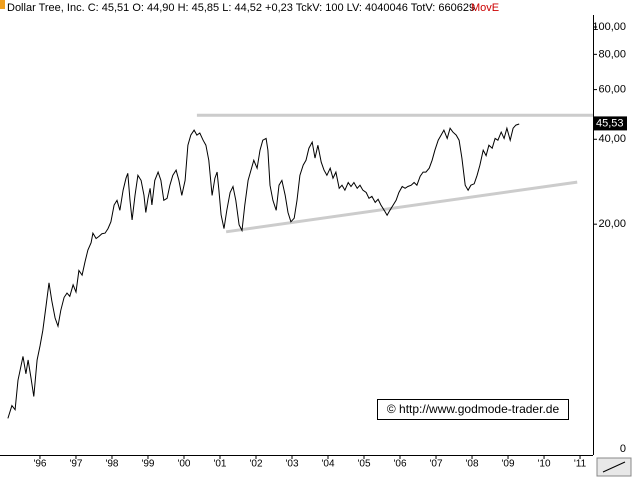  I want to click on x-tick-label: '01, so click(219, 464).